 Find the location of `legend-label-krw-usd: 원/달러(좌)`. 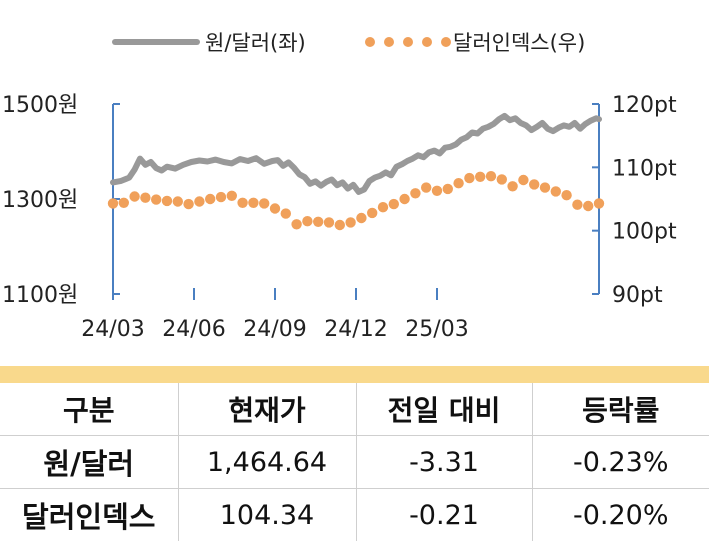

legend-label-krw-usd: 원/달러(좌) is located at coordinates (255, 43).